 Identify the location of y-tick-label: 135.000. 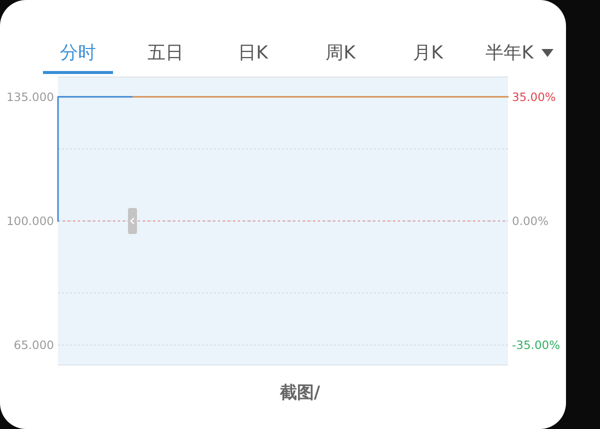
(30, 97).